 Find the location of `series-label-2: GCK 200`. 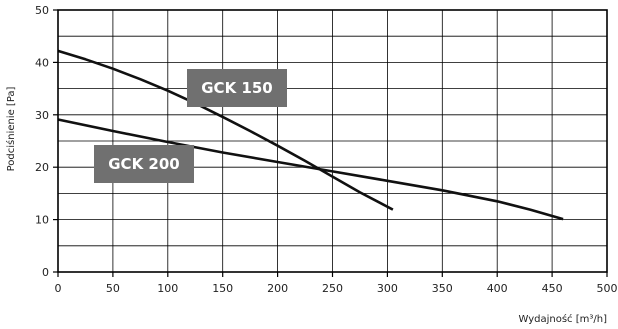

series-label-2: GCK 200 is located at coordinates (144, 164).